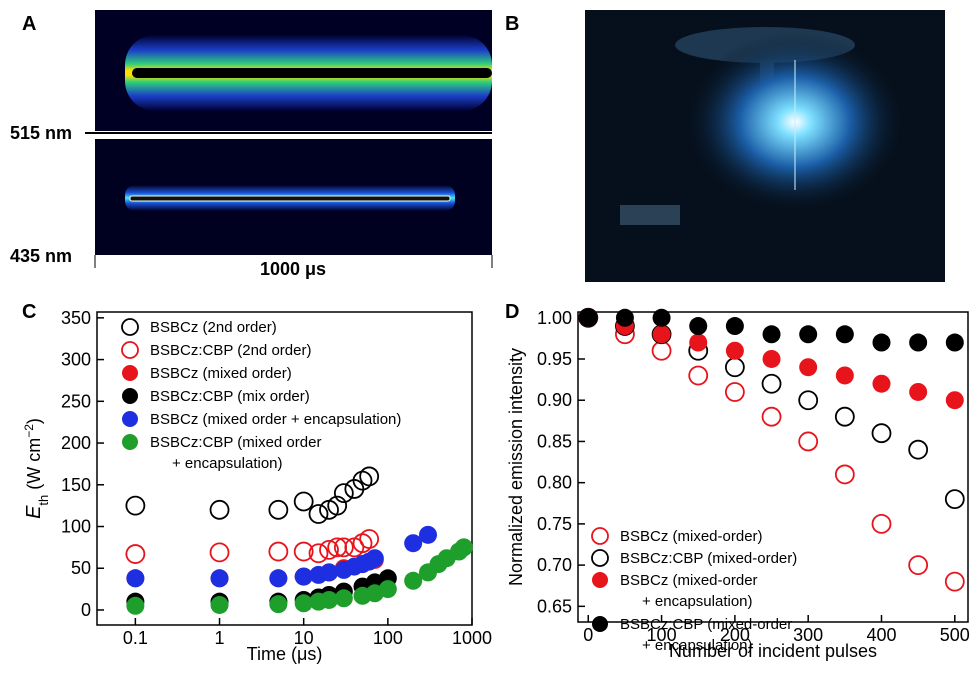 This screenshot has width=973, height=678. Describe the element at coordinates (29, 24) in the screenshot. I see `panel-label: A` at that location.